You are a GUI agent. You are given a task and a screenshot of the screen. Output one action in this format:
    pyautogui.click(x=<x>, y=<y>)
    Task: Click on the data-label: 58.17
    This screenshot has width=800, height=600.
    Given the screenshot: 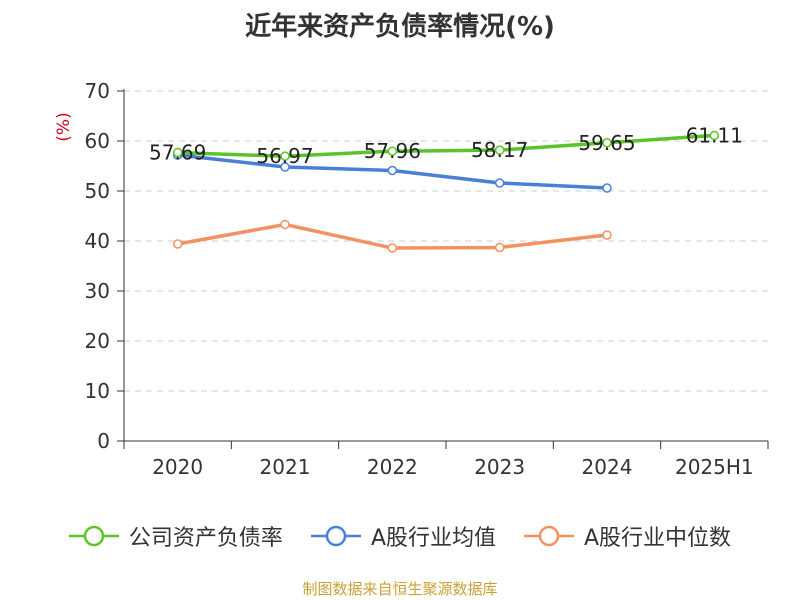 What is the action you would take?
    pyautogui.click(x=499, y=150)
    